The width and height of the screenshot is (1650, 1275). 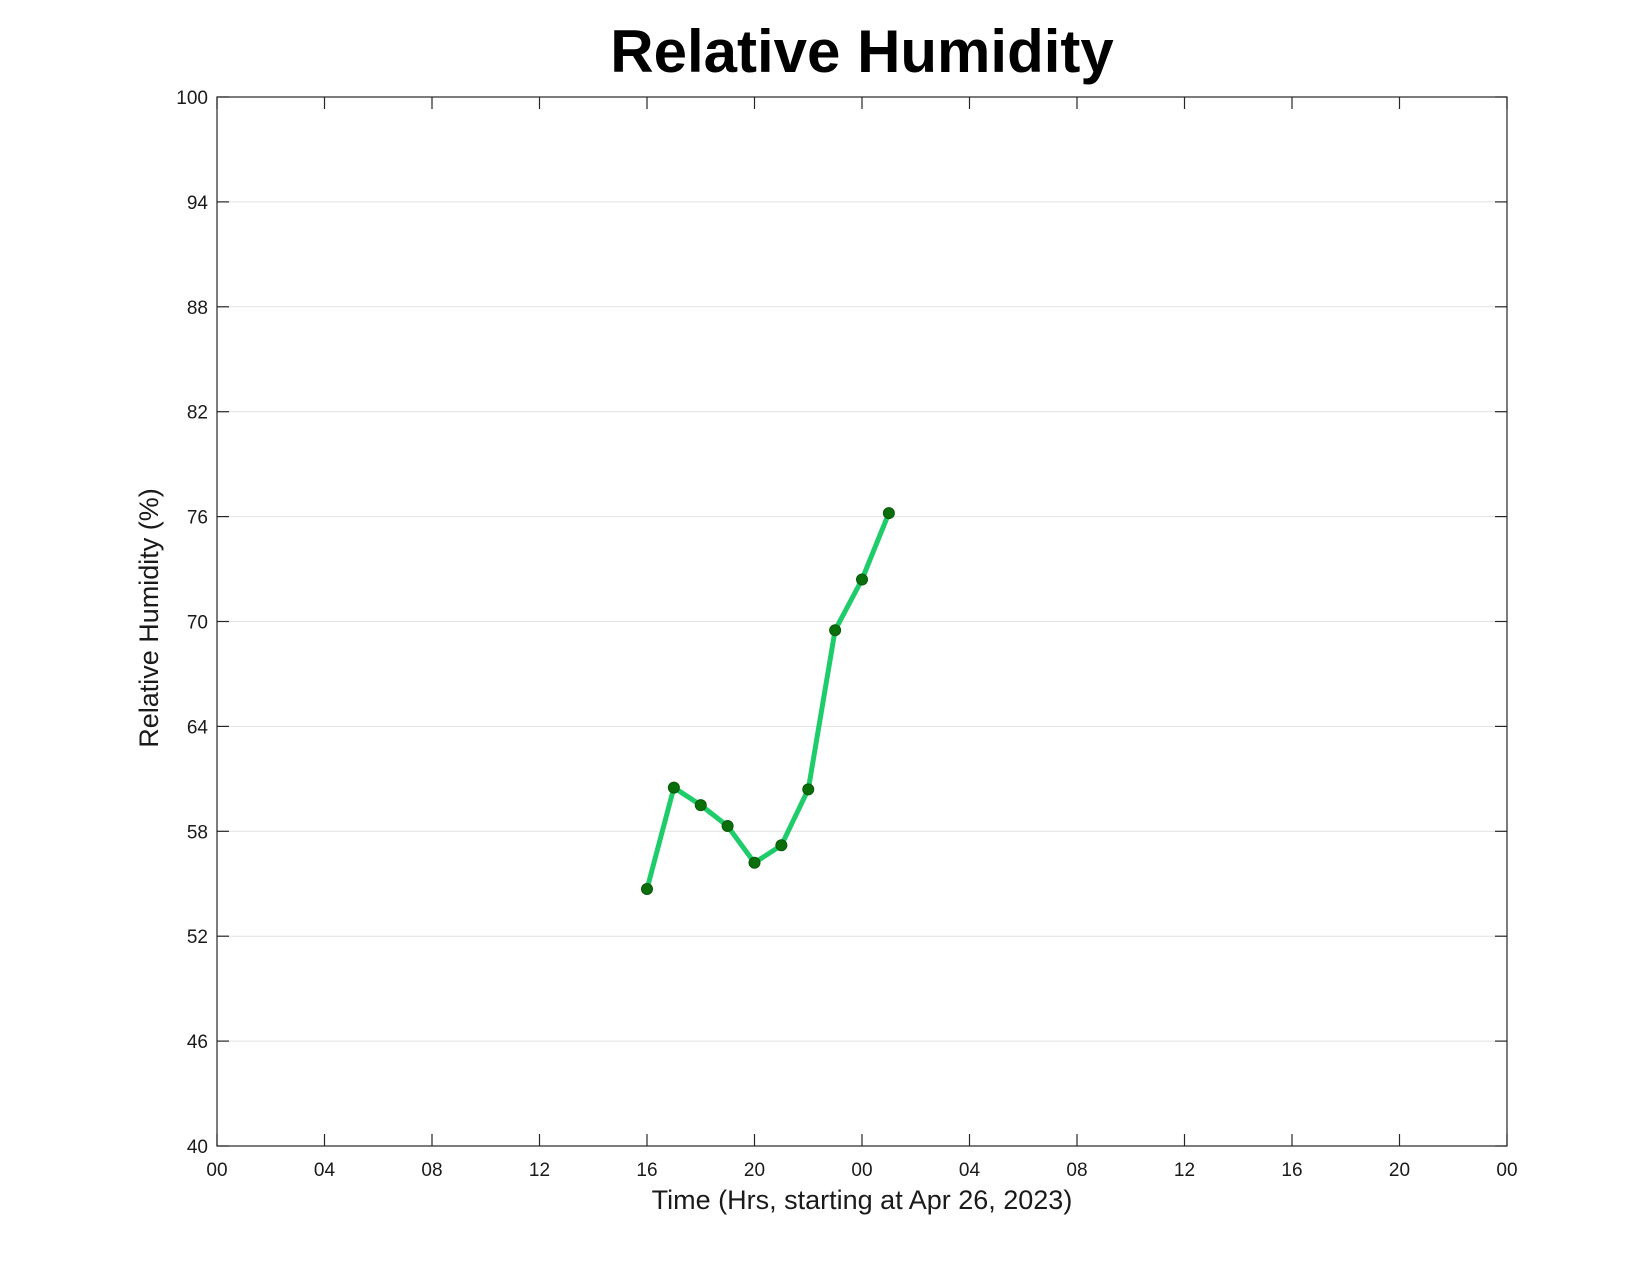 I want to click on y-tick-label: 94, so click(x=198, y=203).